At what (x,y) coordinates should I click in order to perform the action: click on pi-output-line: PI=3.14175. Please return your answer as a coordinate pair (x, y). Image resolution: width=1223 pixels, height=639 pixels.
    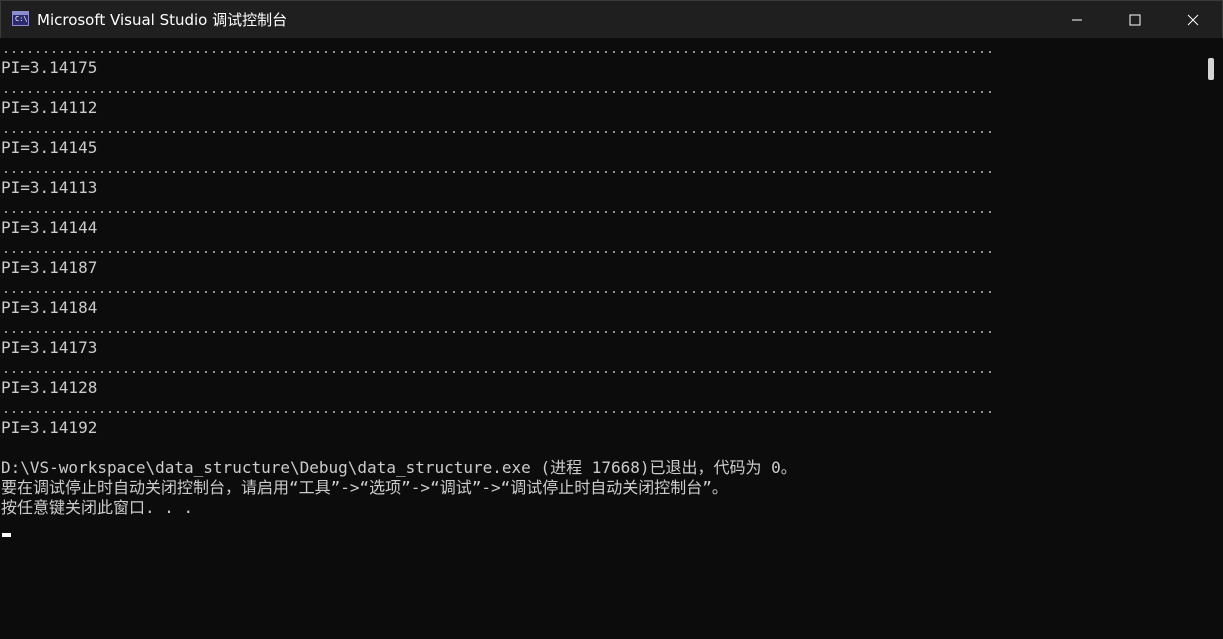
    Looking at the image, I should click on (49, 67).